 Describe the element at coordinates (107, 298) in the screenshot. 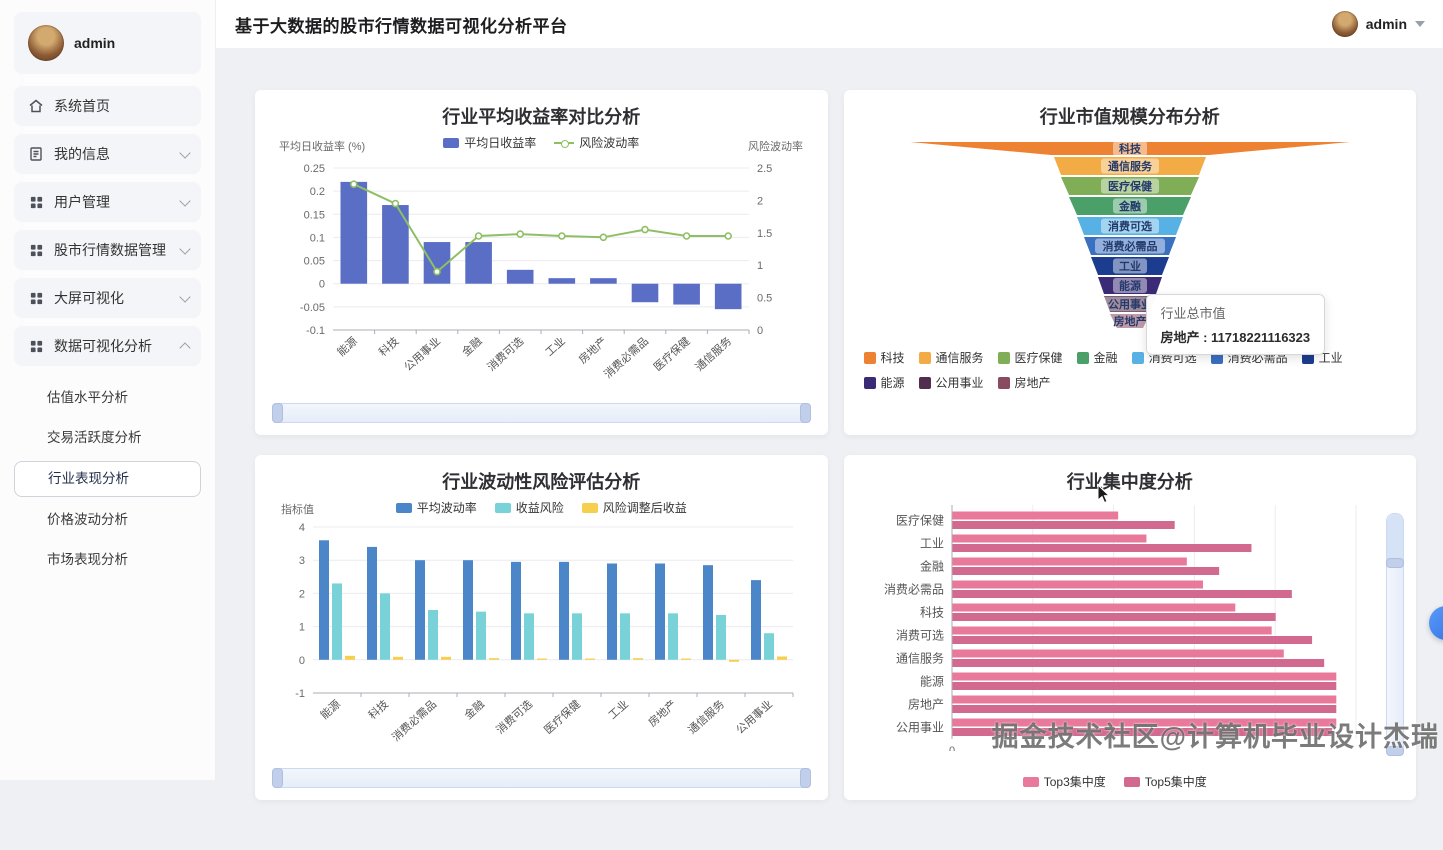

I see `sidebar-item-screen-visualization: 大屏可视化` at that location.